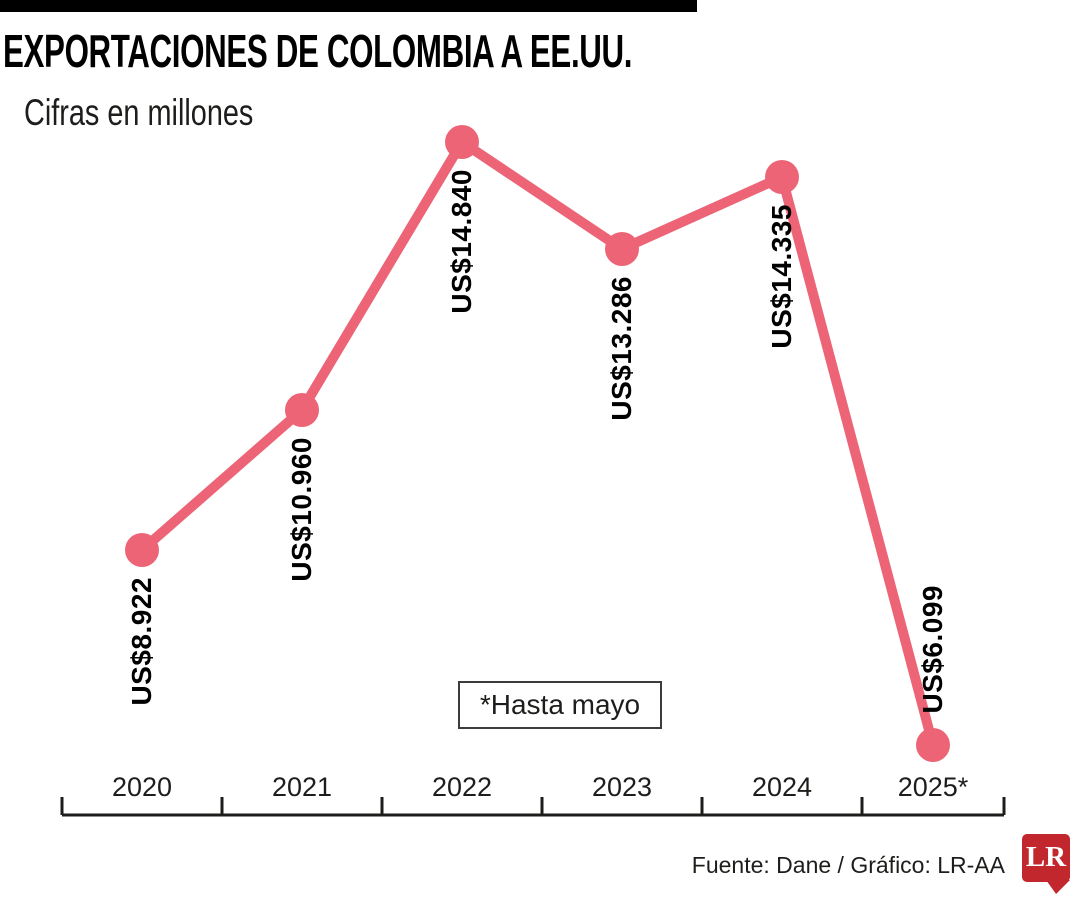 Image resolution: width=1080 pixels, height=900 pixels. Describe the element at coordinates (933, 787) in the screenshot. I see `x-tick-label: 2025*` at that location.